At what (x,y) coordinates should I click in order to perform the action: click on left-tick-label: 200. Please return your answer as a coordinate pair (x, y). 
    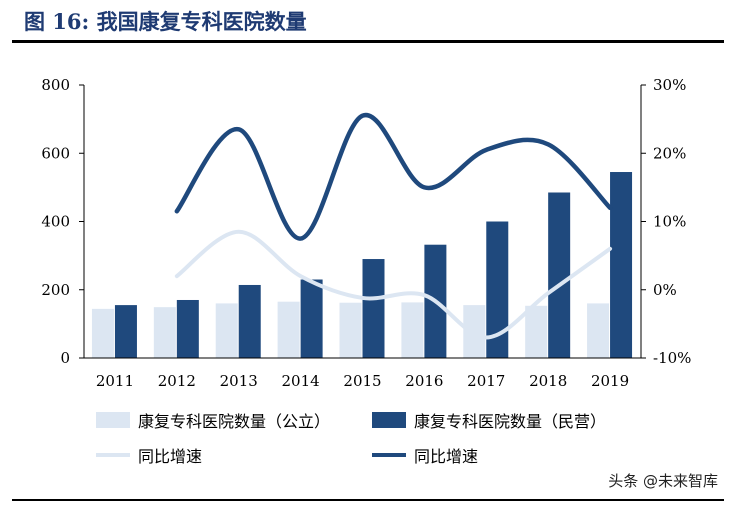
    Looking at the image, I should click on (55, 290).